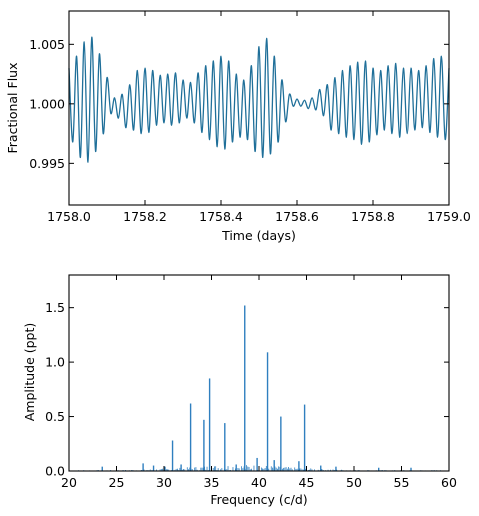 This screenshot has height=516, width=479. Describe the element at coordinates (221, 216) in the screenshot. I see `light-curve-xtick-label: 1758.4` at that location.